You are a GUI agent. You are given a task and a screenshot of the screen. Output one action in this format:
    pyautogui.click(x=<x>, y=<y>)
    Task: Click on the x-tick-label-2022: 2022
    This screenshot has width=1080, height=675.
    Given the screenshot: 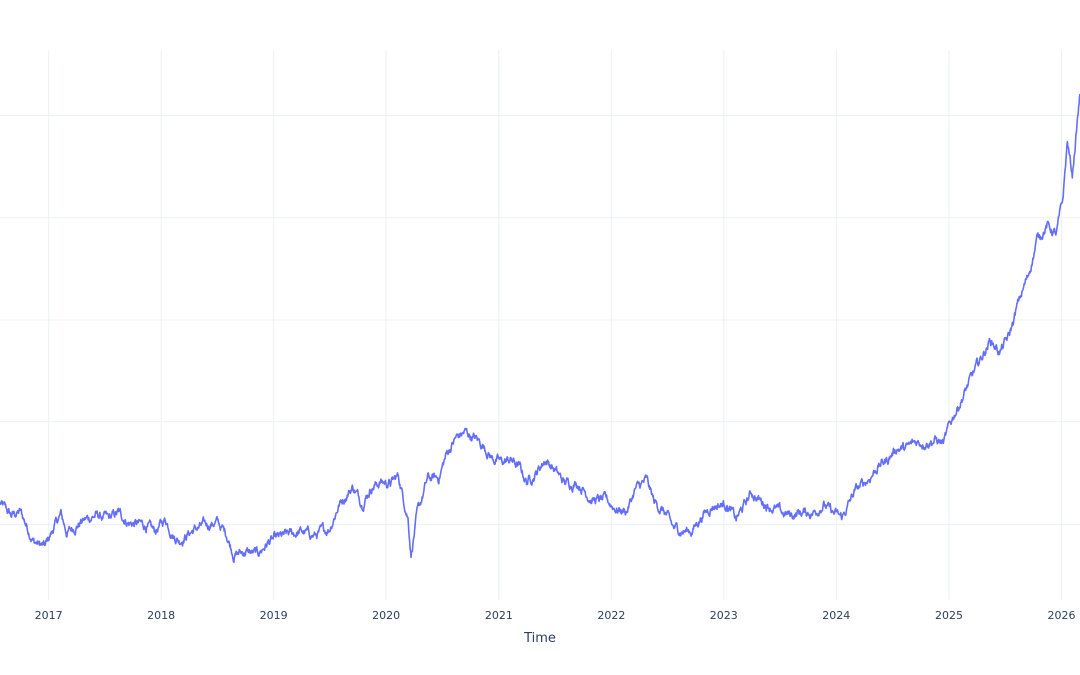 What is the action you would take?
    pyautogui.click(x=611, y=615)
    